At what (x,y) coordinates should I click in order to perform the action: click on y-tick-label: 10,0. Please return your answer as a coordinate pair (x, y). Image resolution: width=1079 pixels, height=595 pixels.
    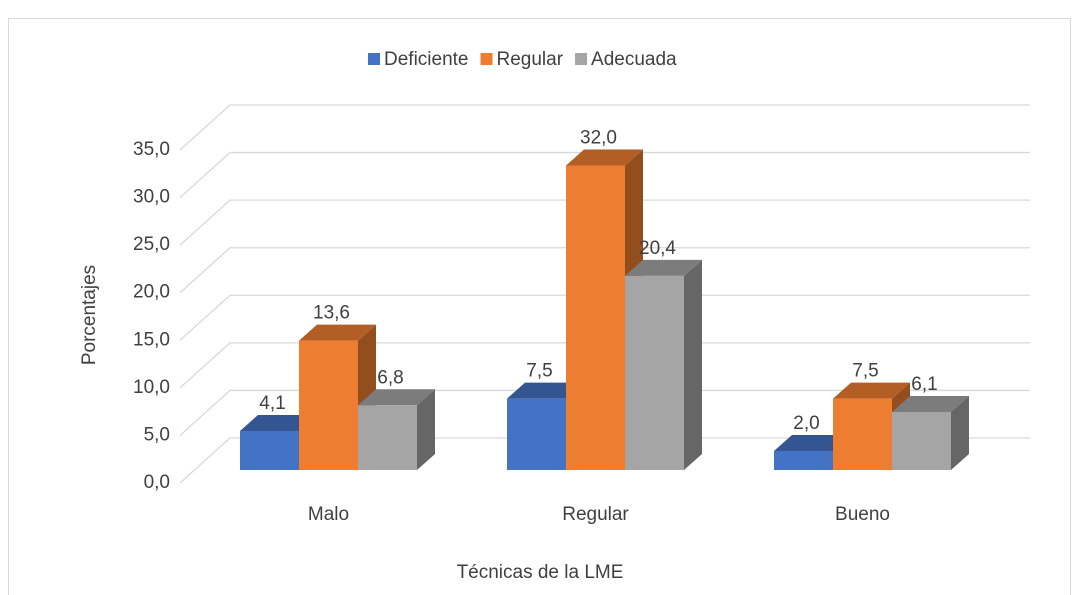
    Looking at the image, I should click on (151, 387).